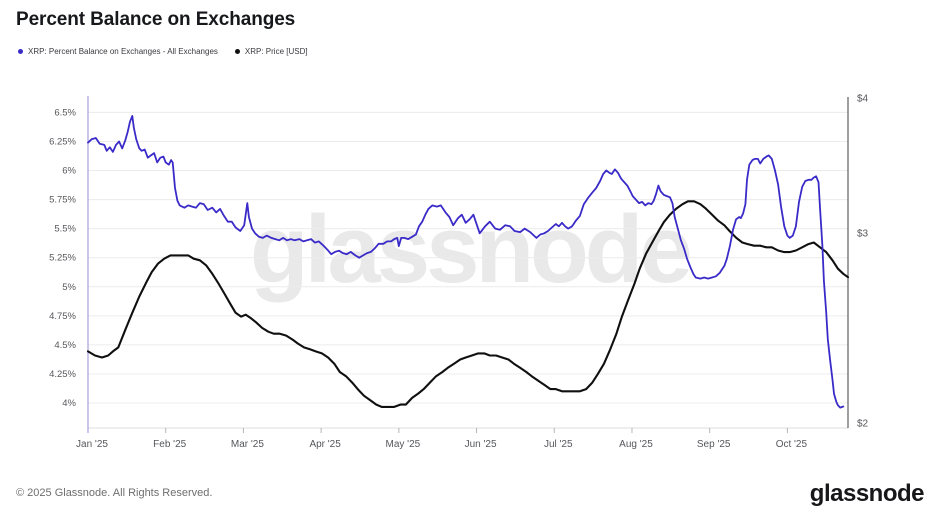  Describe the element at coordinates (276, 51) in the screenshot. I see `legend-label-price: XRP: Price [USD]` at that location.